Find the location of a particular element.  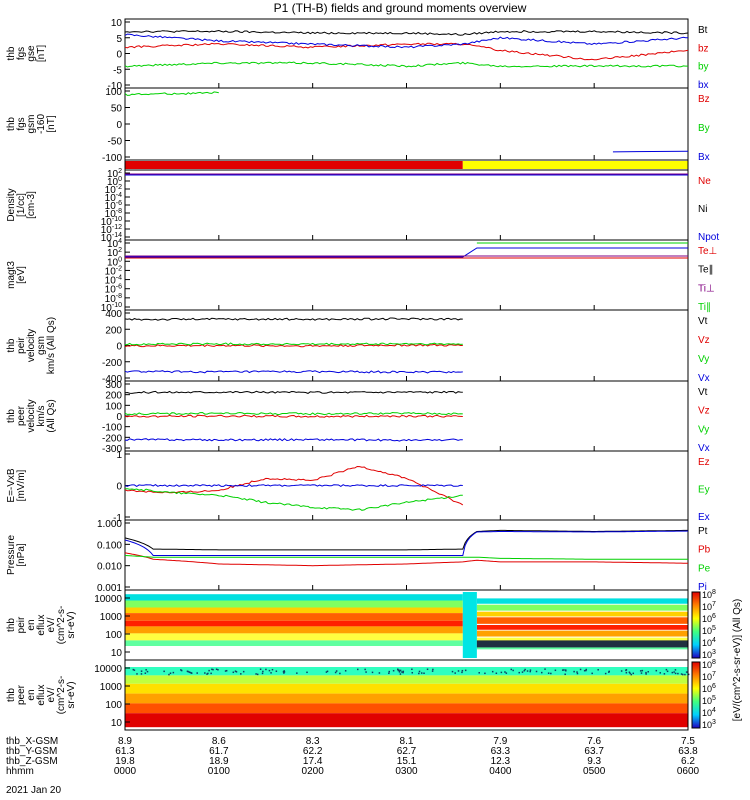

ephemeris-value: 0300 is located at coordinates (406, 771).